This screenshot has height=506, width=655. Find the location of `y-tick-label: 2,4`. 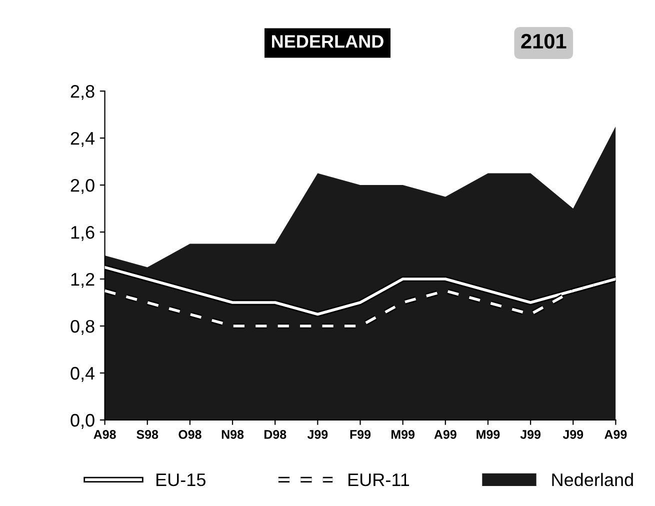

y-tick-label: 2,4 is located at coordinates (82, 139).